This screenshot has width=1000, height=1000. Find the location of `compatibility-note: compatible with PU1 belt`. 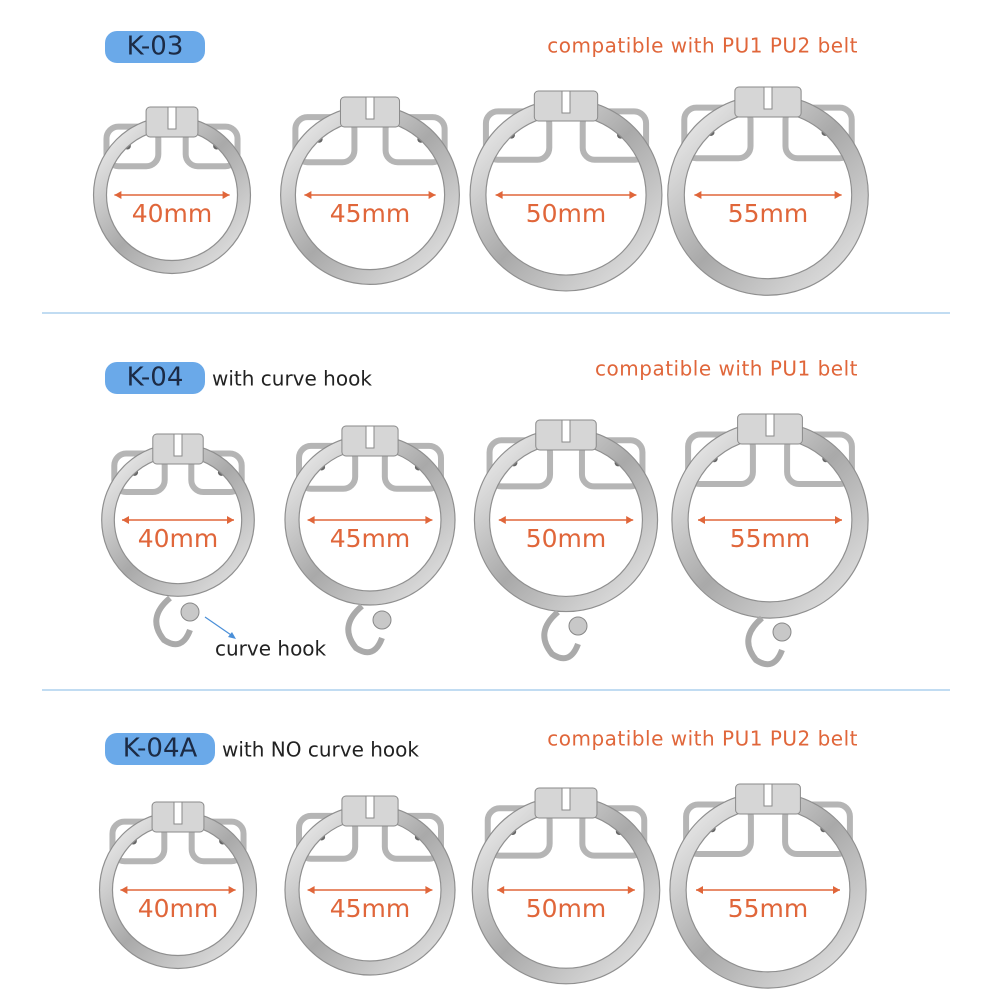

compatibility-note: compatible with PU1 belt is located at coordinates (726, 369).